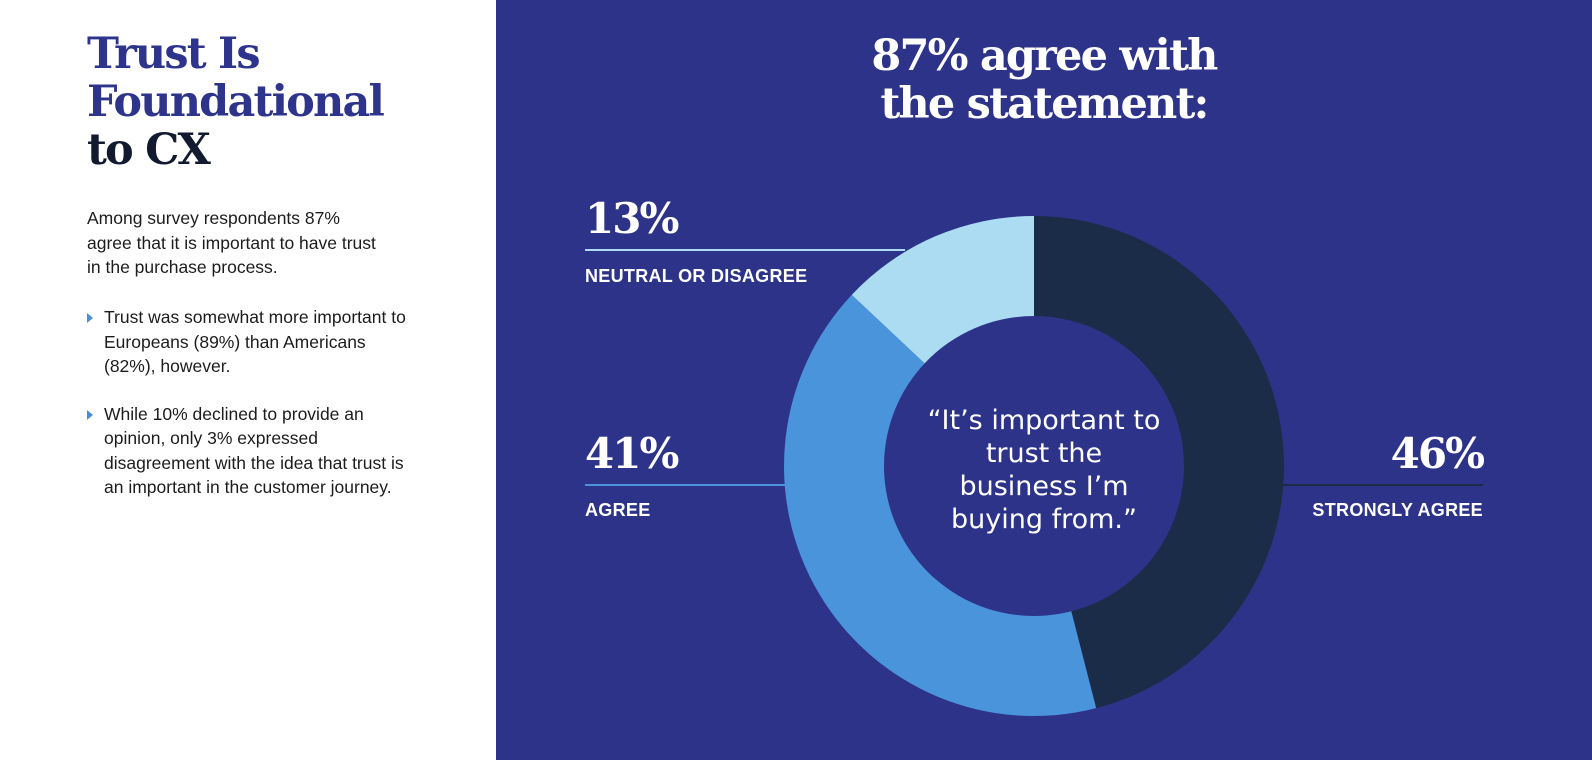 The width and height of the screenshot is (1592, 760). Describe the element at coordinates (618, 510) in the screenshot. I see `slice-label-agree: AGREE` at that location.